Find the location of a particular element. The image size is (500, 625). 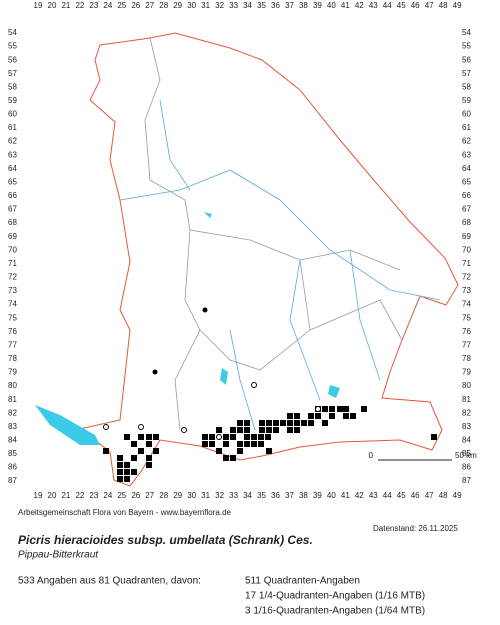

row-label: 83 is located at coordinates (466, 426).